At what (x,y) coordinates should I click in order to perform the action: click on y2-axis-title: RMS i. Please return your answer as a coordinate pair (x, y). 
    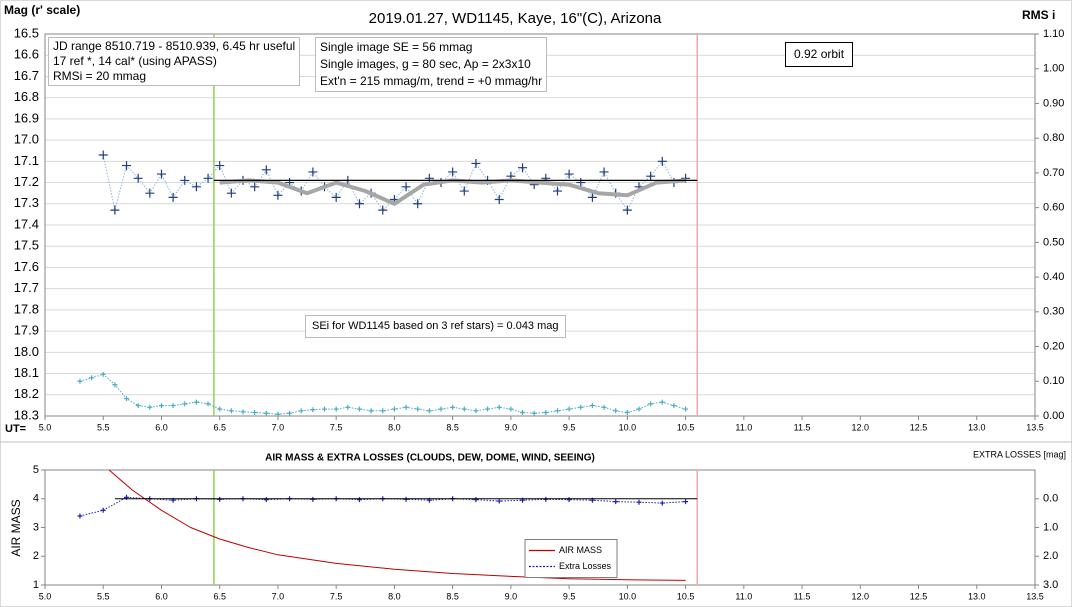
    Looking at the image, I should click on (1038, 15).